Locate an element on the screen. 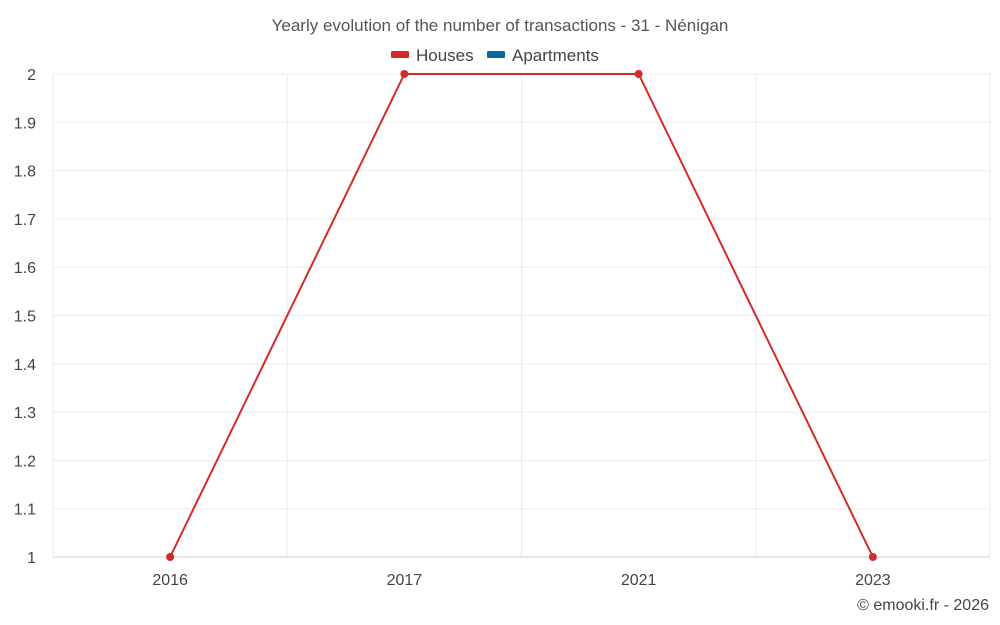 The image size is (1000, 625). legend: Houses Apartments is located at coordinates (495, 55).